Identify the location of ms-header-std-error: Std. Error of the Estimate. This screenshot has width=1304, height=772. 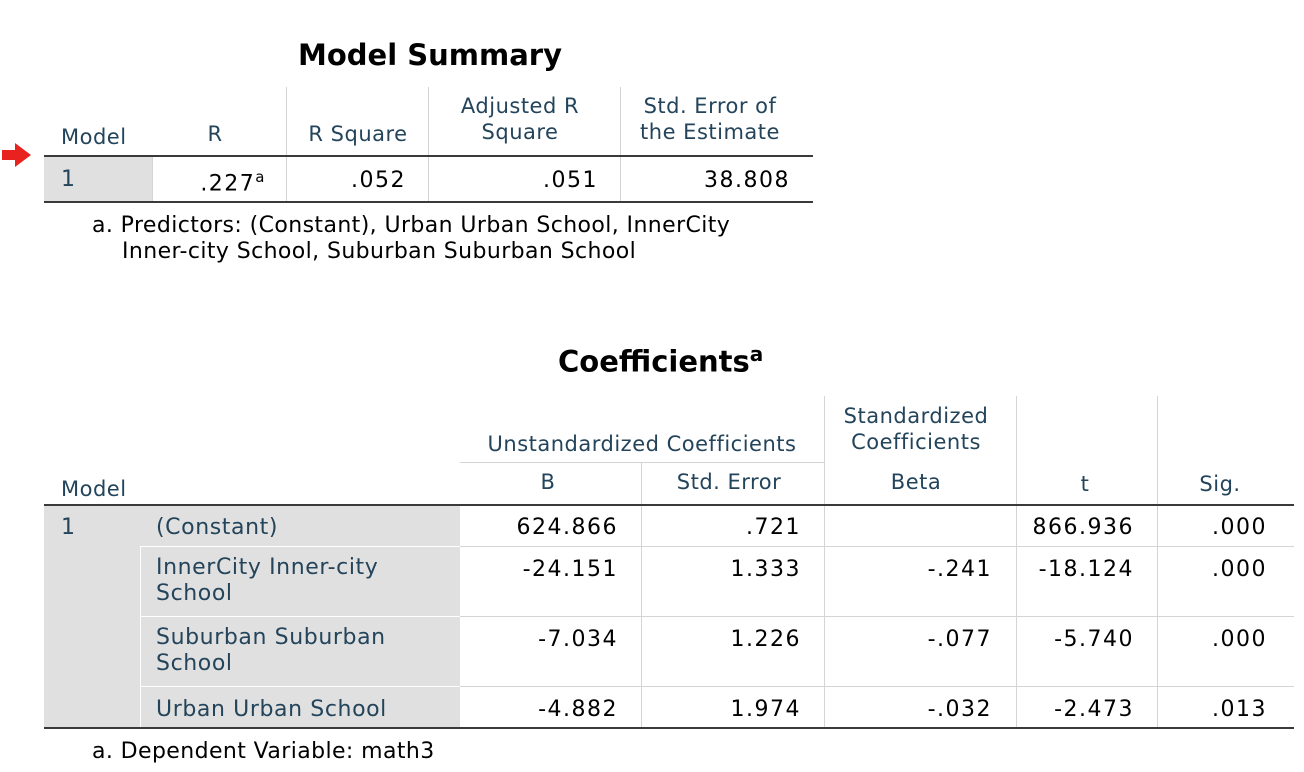
(710, 119).